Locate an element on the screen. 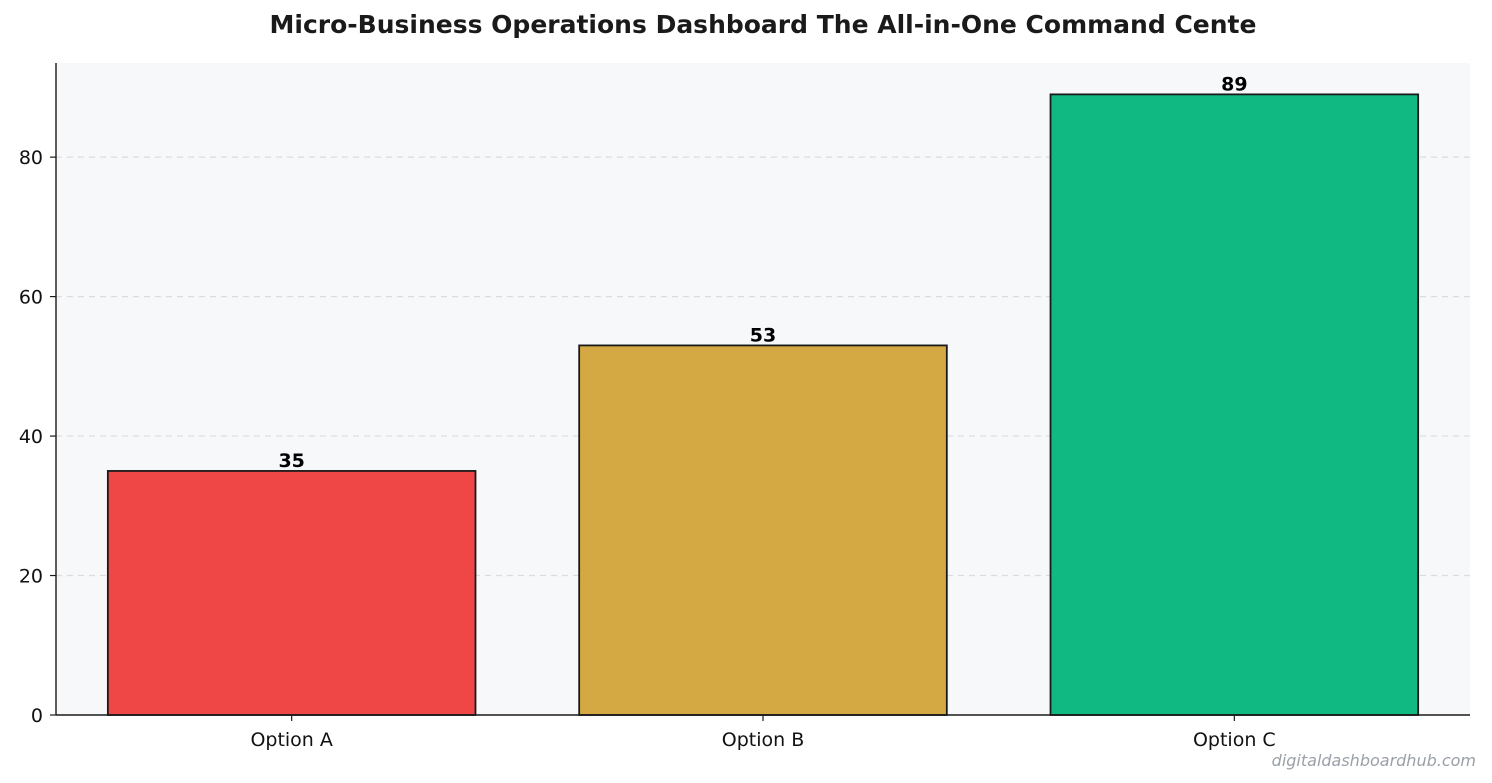  y-tick-label: 0 is located at coordinates (37, 716).